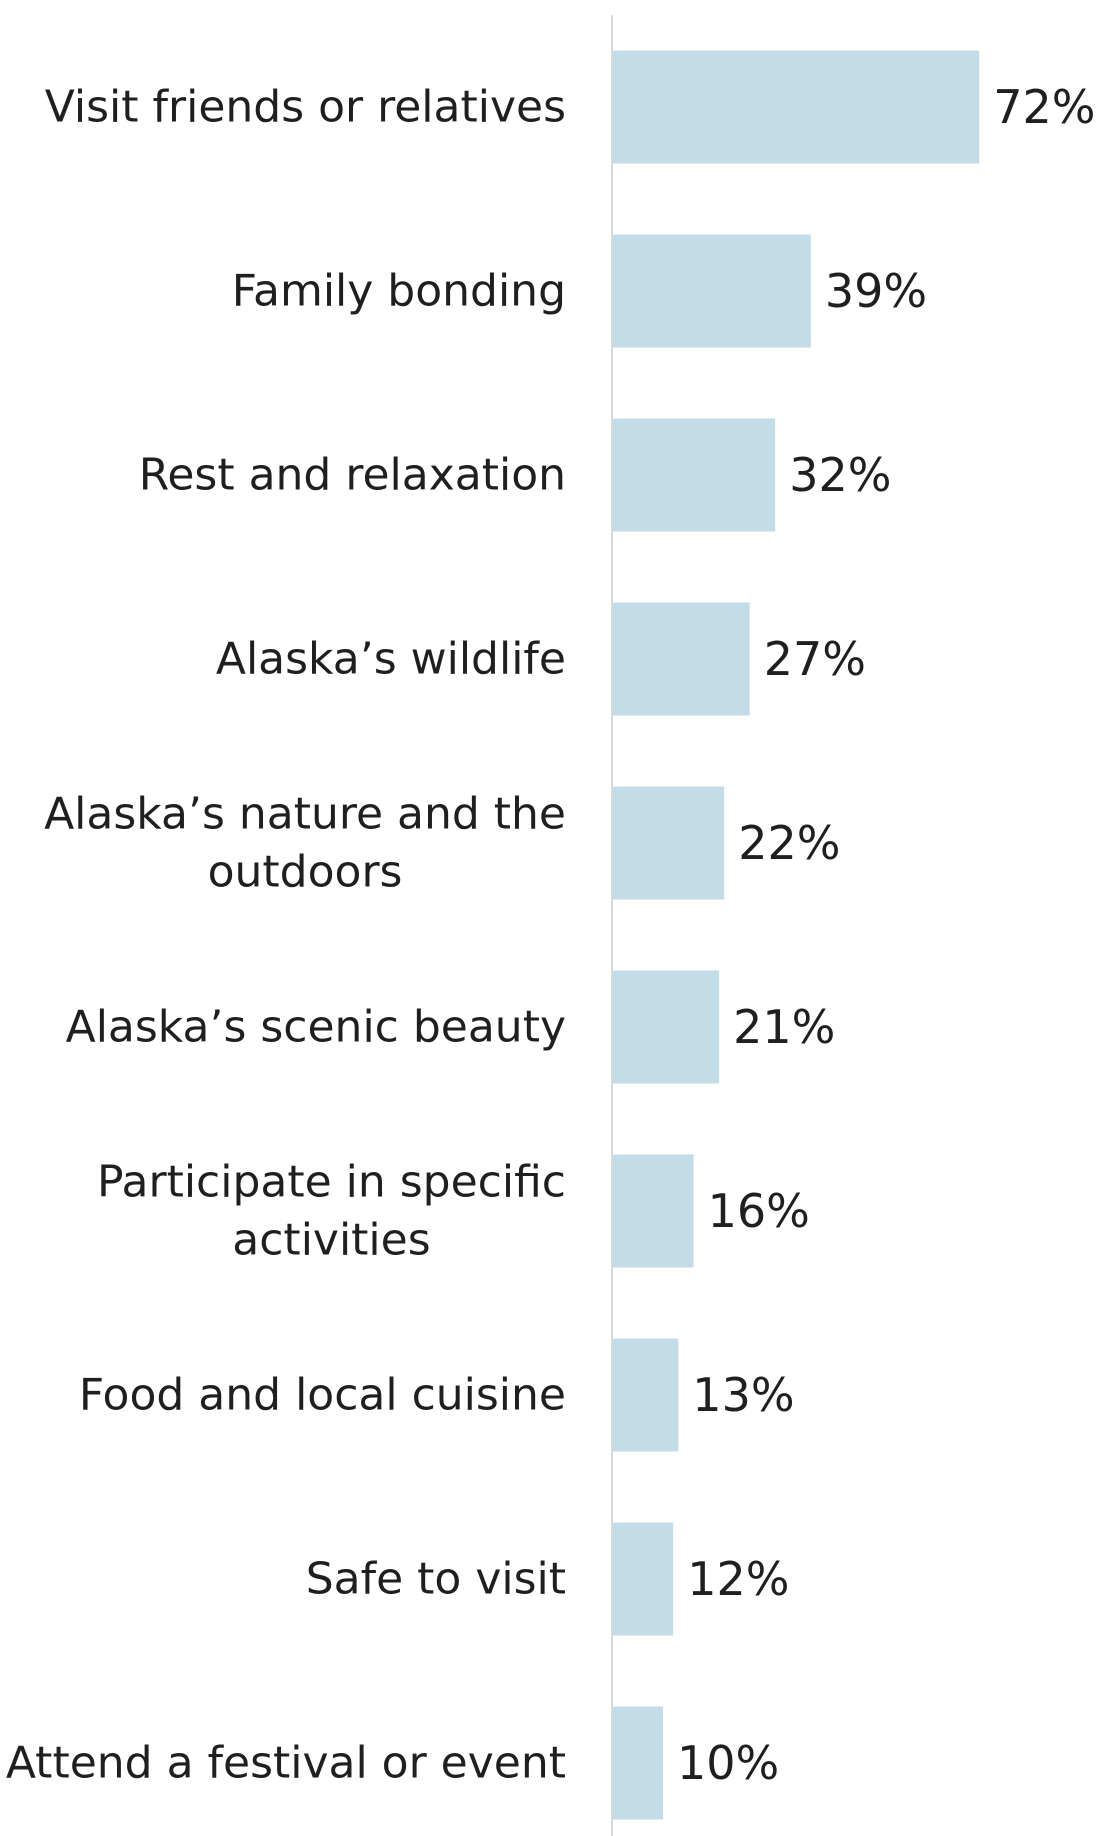  What do you see at coordinates (331, 1182) in the screenshot?
I see `category-label-line: Participate in specific` at bounding box center [331, 1182].